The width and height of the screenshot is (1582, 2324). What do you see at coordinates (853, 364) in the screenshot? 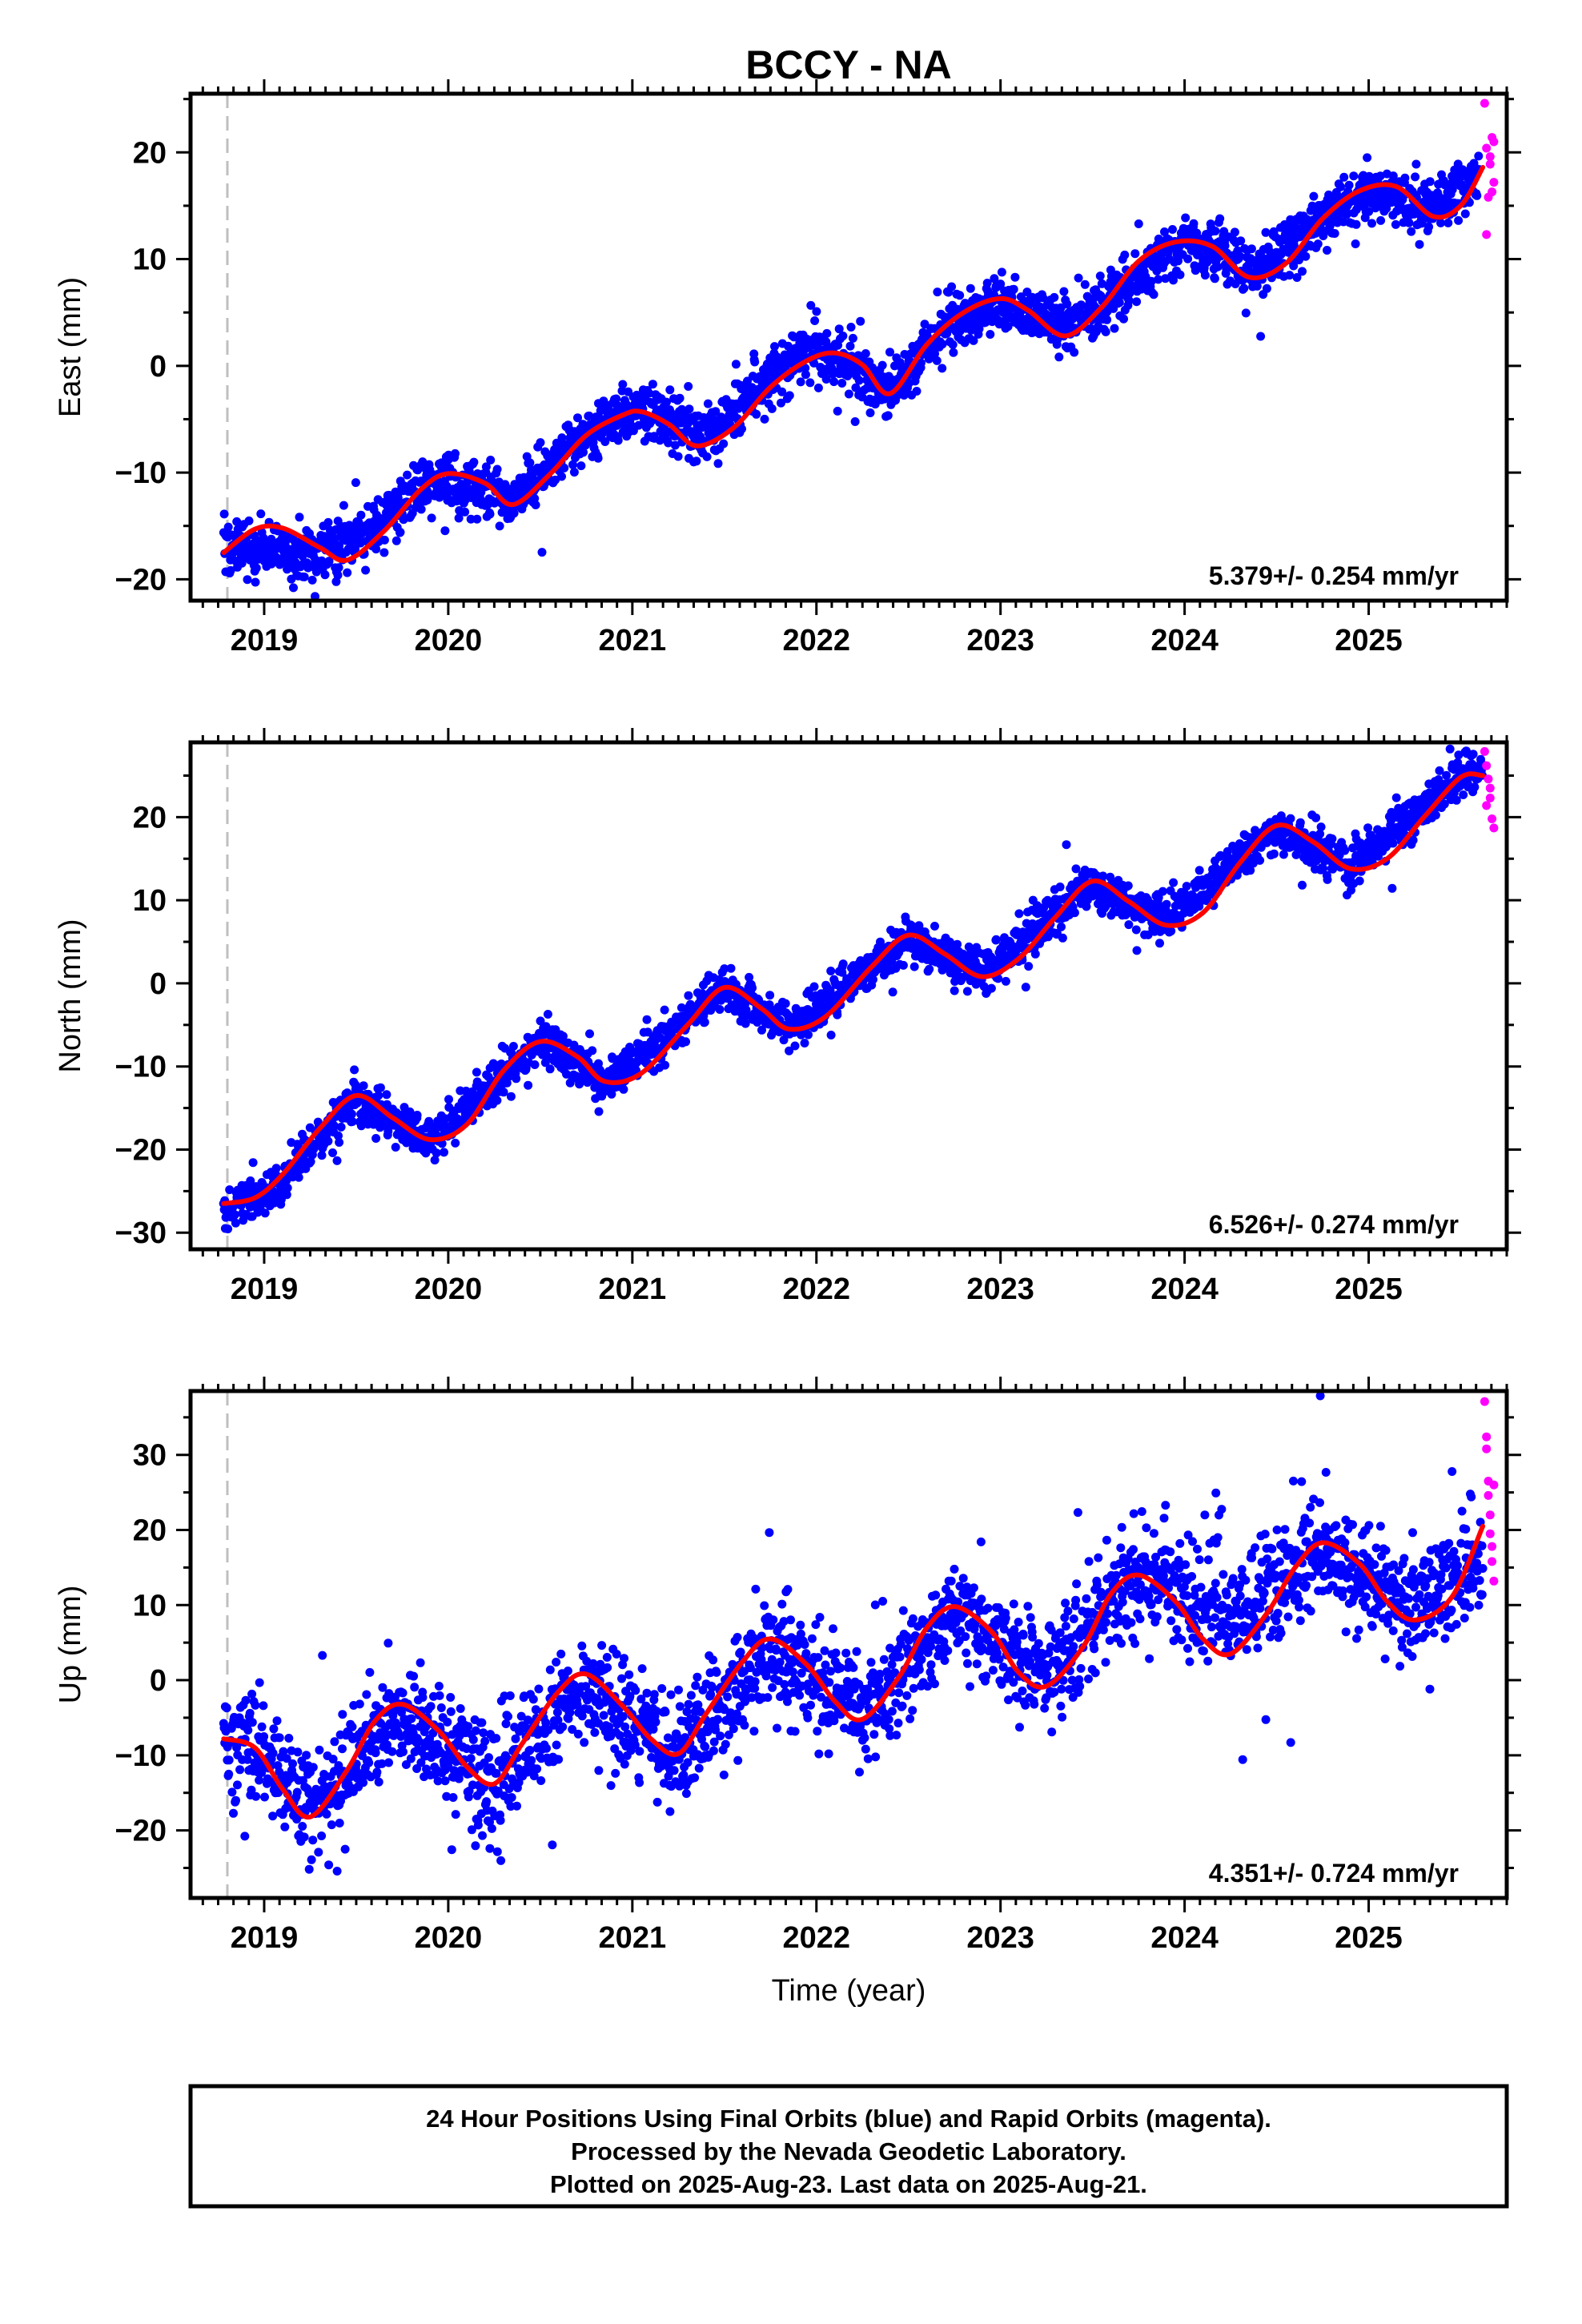
I see `model-fit-line` at bounding box center [853, 364].